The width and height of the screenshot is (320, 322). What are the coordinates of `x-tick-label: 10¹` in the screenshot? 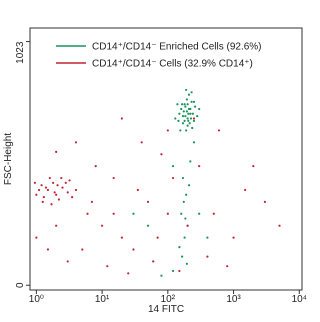 It's located at (102, 299).